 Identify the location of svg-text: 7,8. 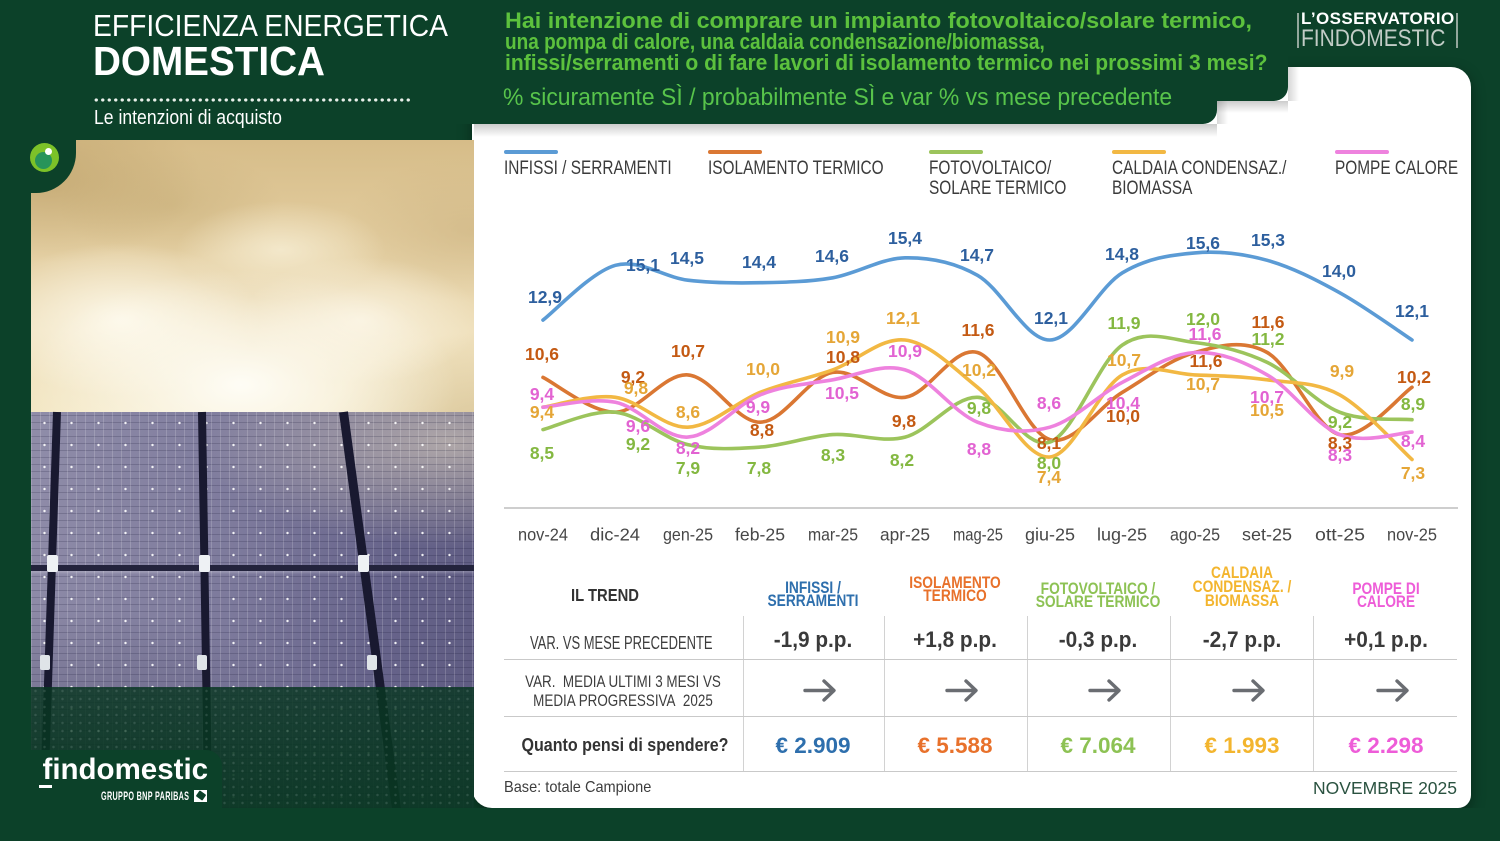
(759, 468).